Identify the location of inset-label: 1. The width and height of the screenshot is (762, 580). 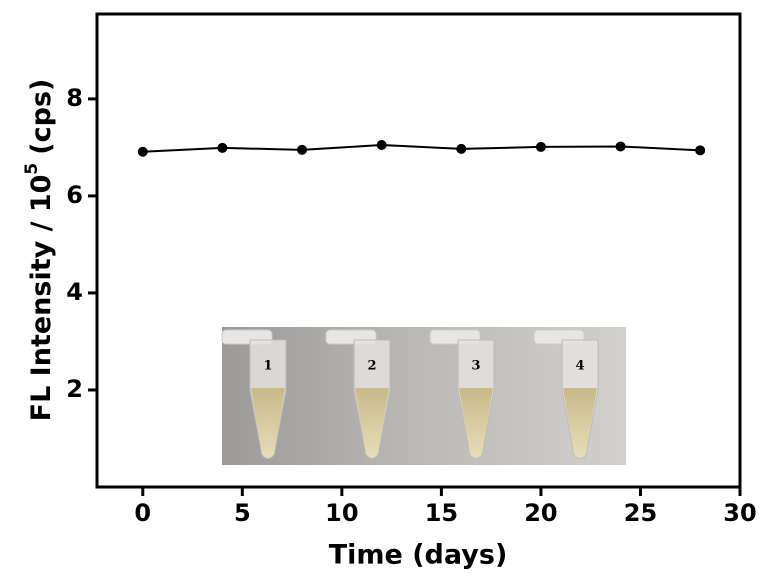
(267, 366).